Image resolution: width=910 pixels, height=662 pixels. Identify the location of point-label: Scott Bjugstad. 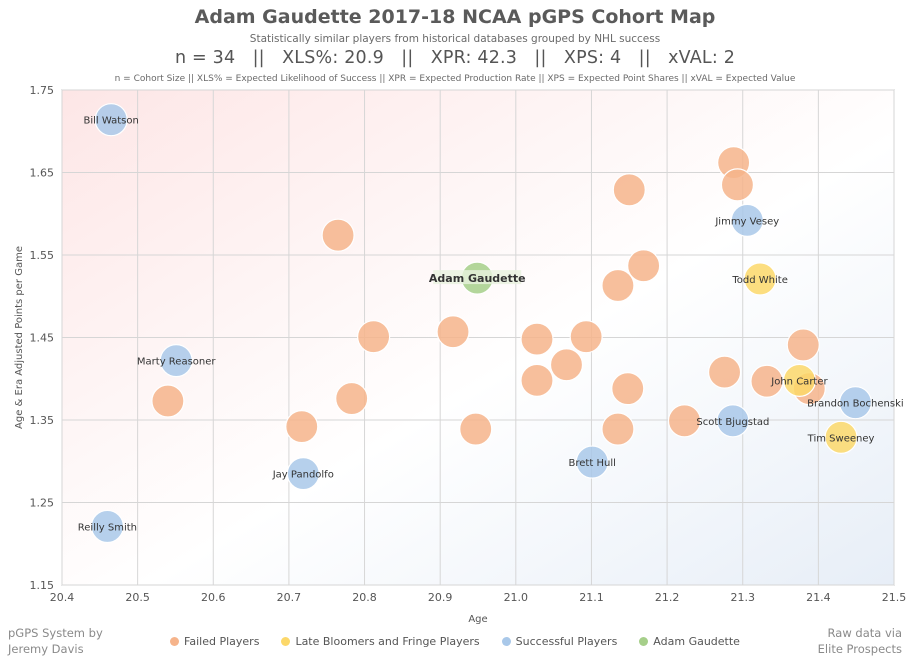
(732, 422).